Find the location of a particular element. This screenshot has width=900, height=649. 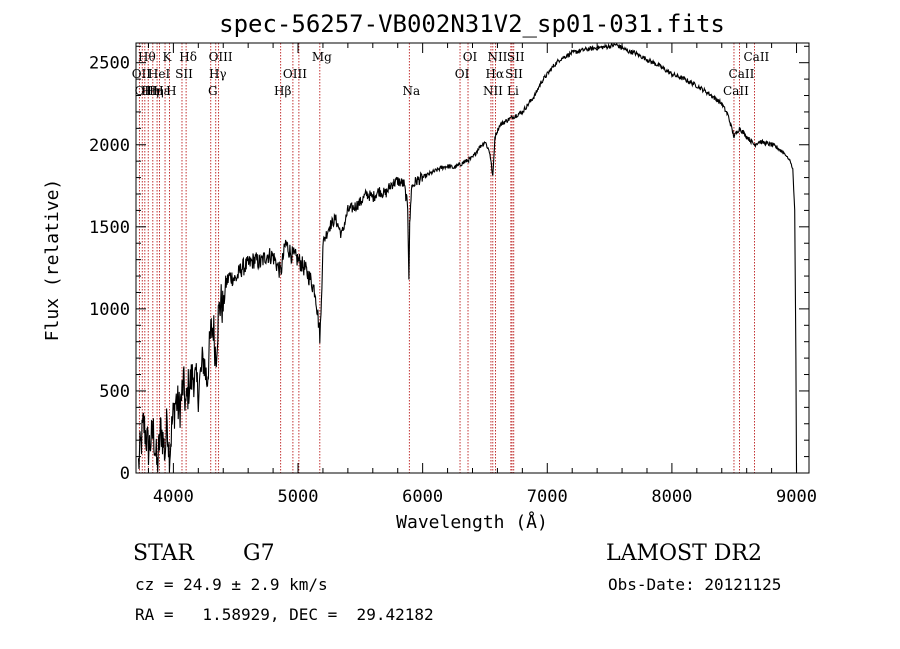

redshift-text: cz = 24.9 ± 2.9 km/s is located at coordinates (231, 584).